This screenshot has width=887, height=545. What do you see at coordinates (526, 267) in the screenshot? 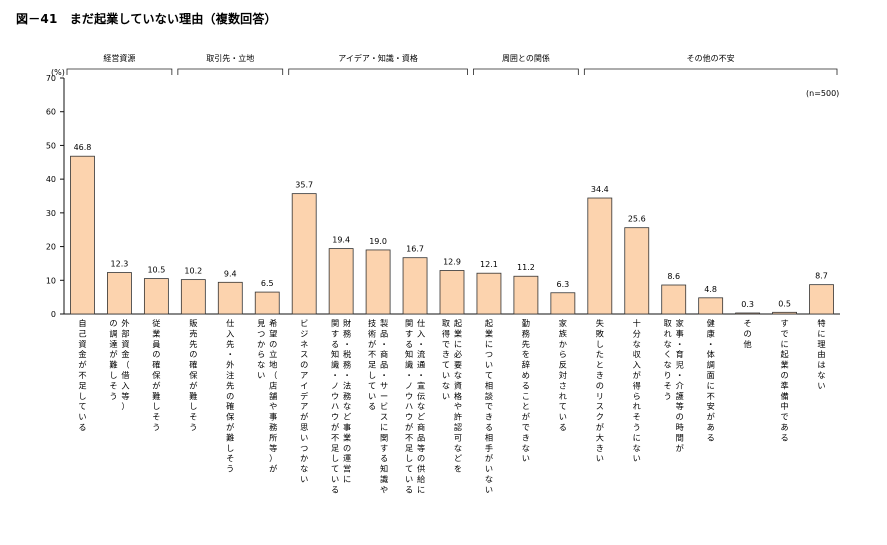
I see `data-label: 11.2` at bounding box center [526, 267].